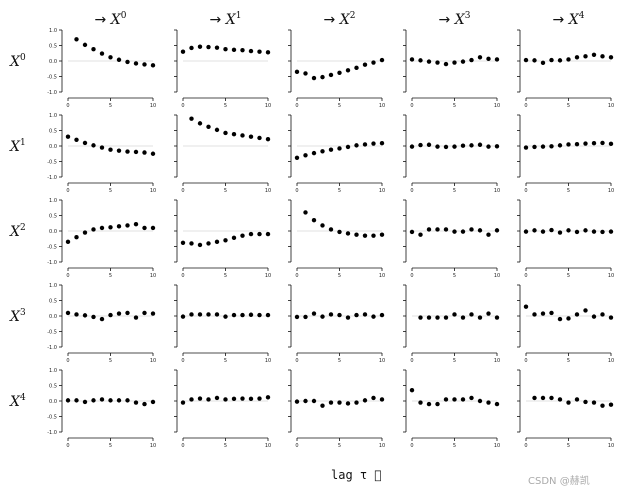 The width and height of the screenshot is (625, 494). I want to click on panel-r1-c4: 0 5 10, so click(565, 154).